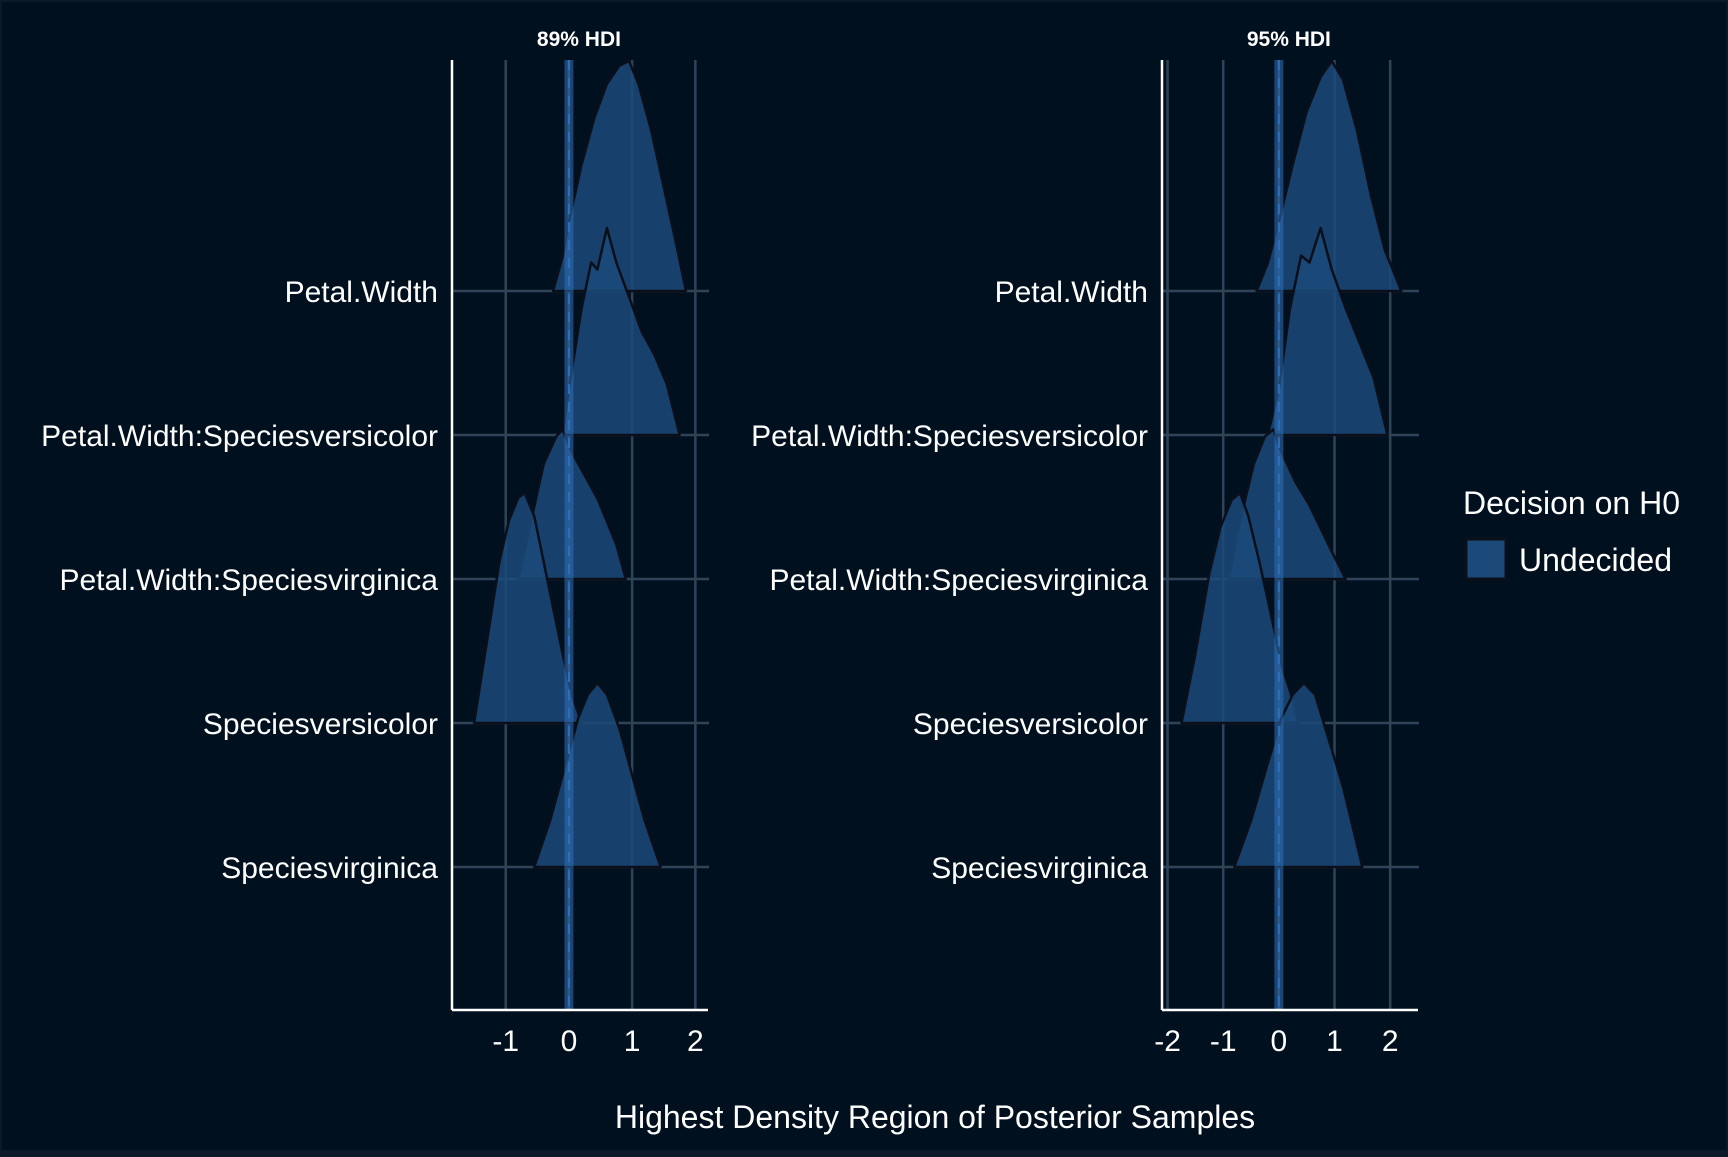 The width and height of the screenshot is (1728, 1157). I want to click on x-tick-labels: -2 -1 0 1 2, so click(1276, 1041).